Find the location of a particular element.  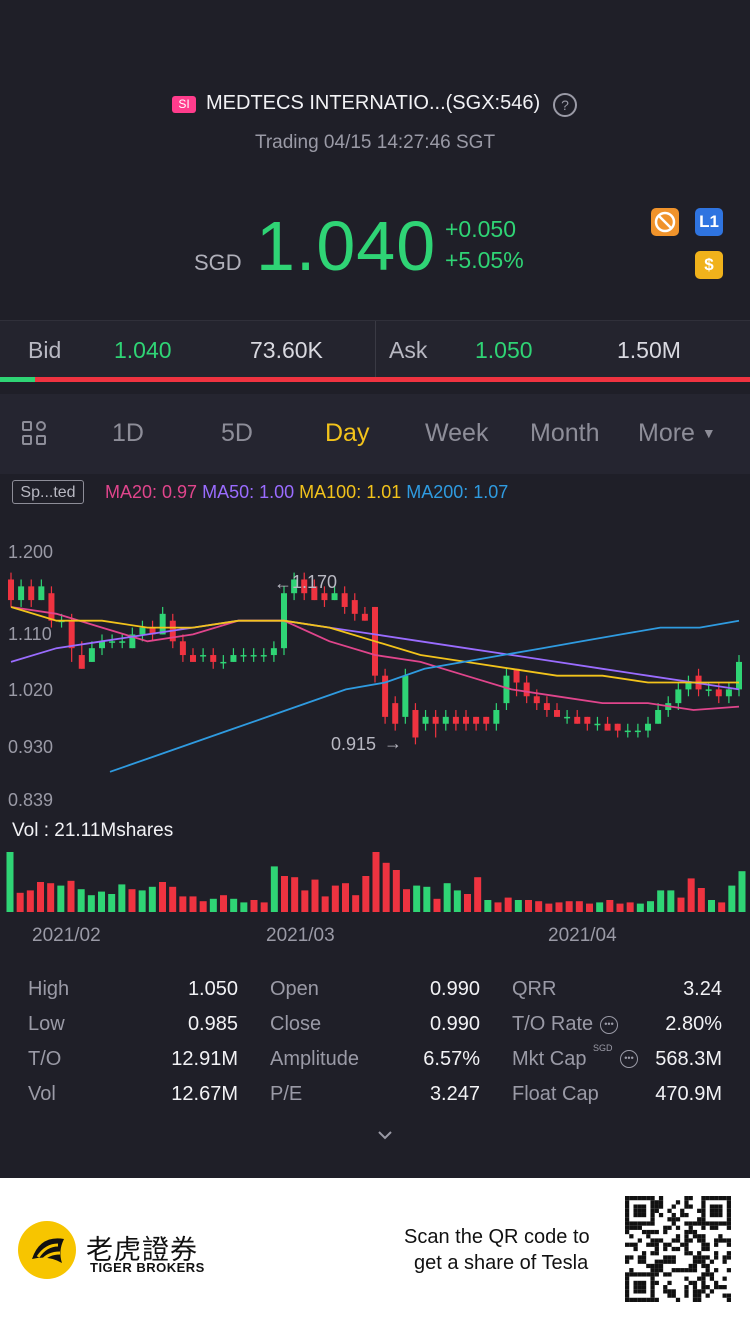

dollar-icon: $ is located at coordinates (709, 265).